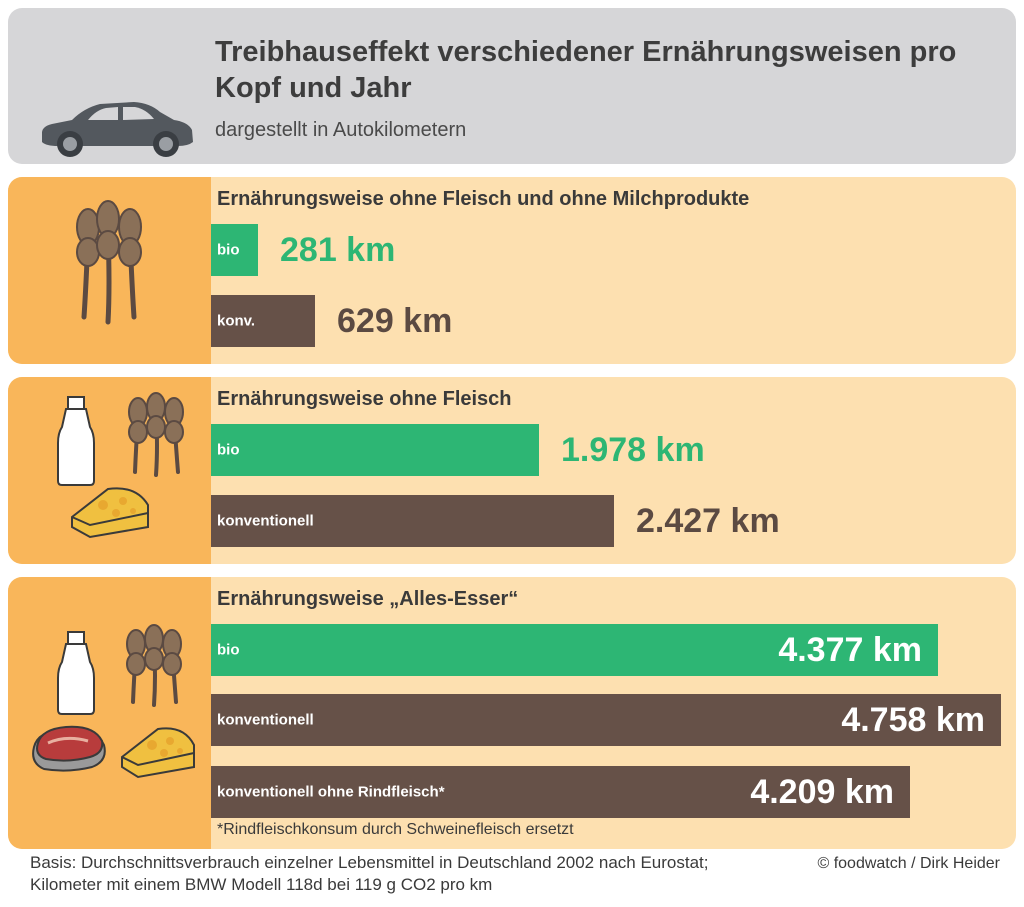  What do you see at coordinates (560, 792) in the screenshot?
I see `bar-group3-konv-ohne-rind: konventionell ohne Rindfleisch*` at bounding box center [560, 792].